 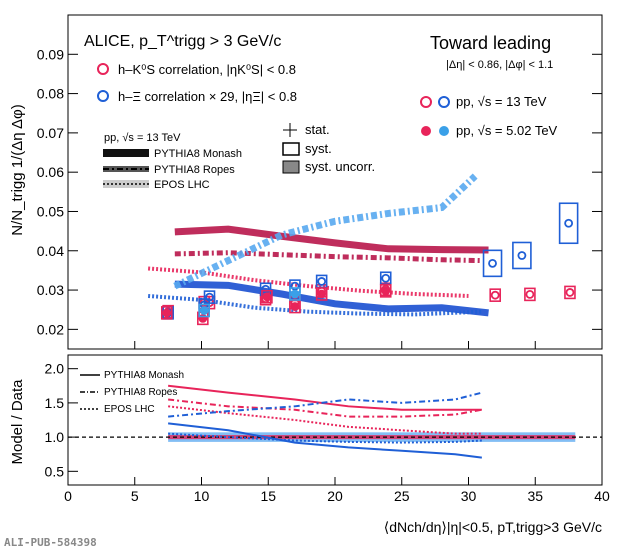 What do you see at coordinates (50, 329) in the screenshot?
I see `y-tick-label-top-0: 0.02` at bounding box center [50, 329].